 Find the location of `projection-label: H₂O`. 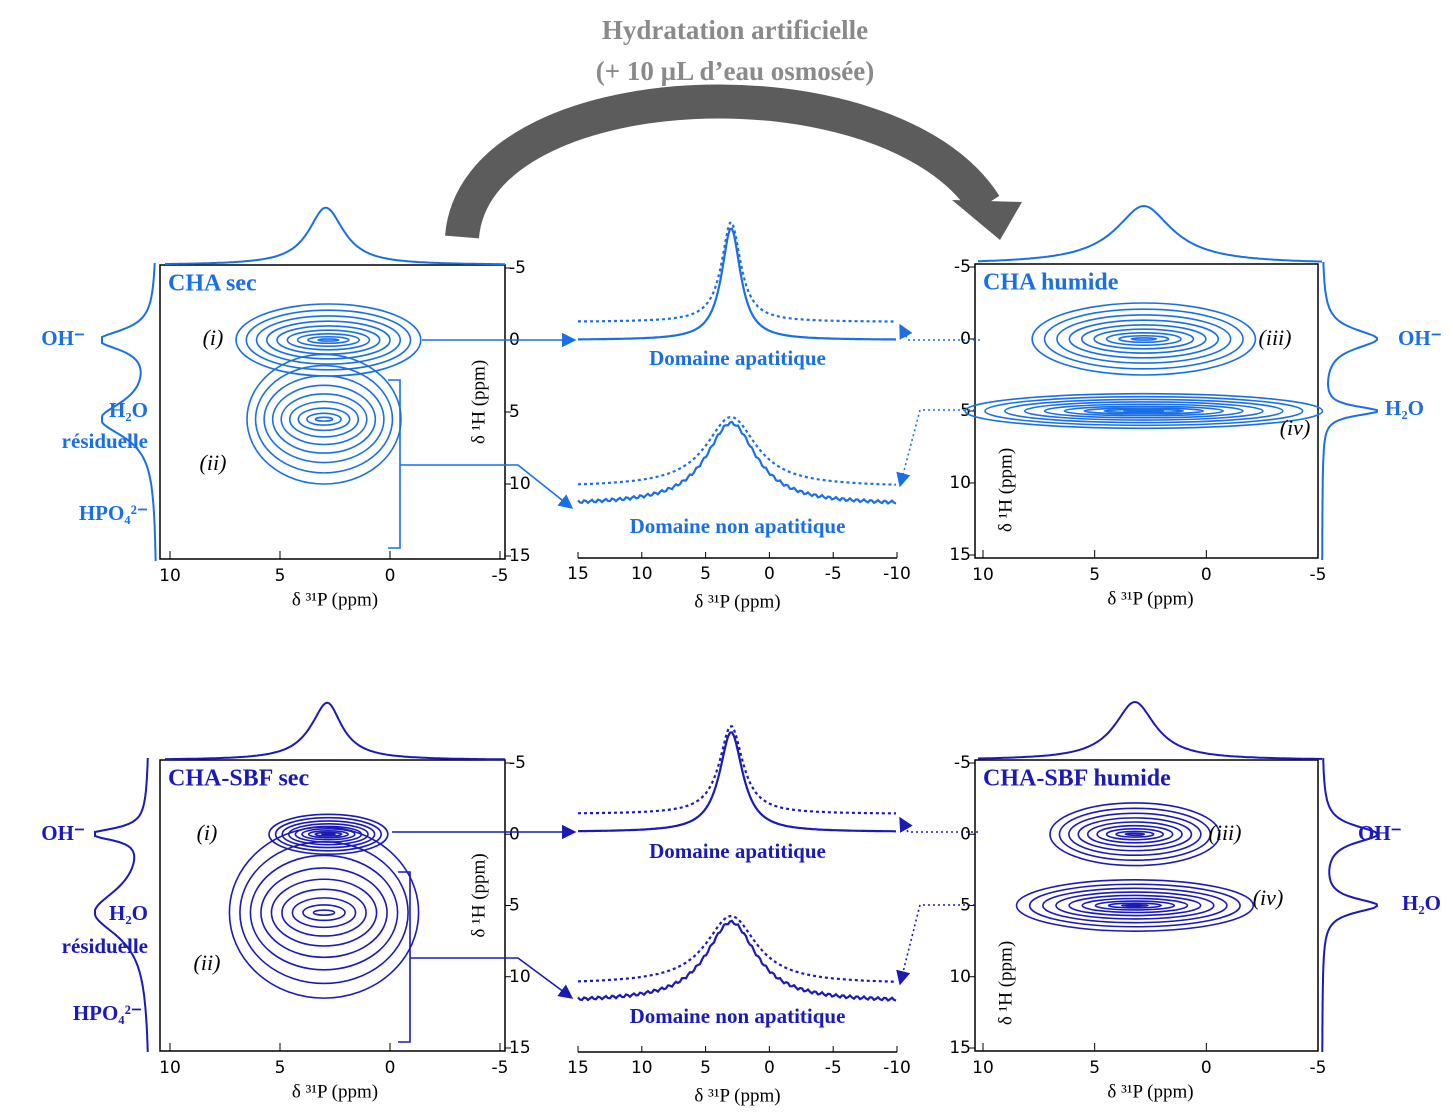

projection-label: H₂O is located at coordinates (128, 410).